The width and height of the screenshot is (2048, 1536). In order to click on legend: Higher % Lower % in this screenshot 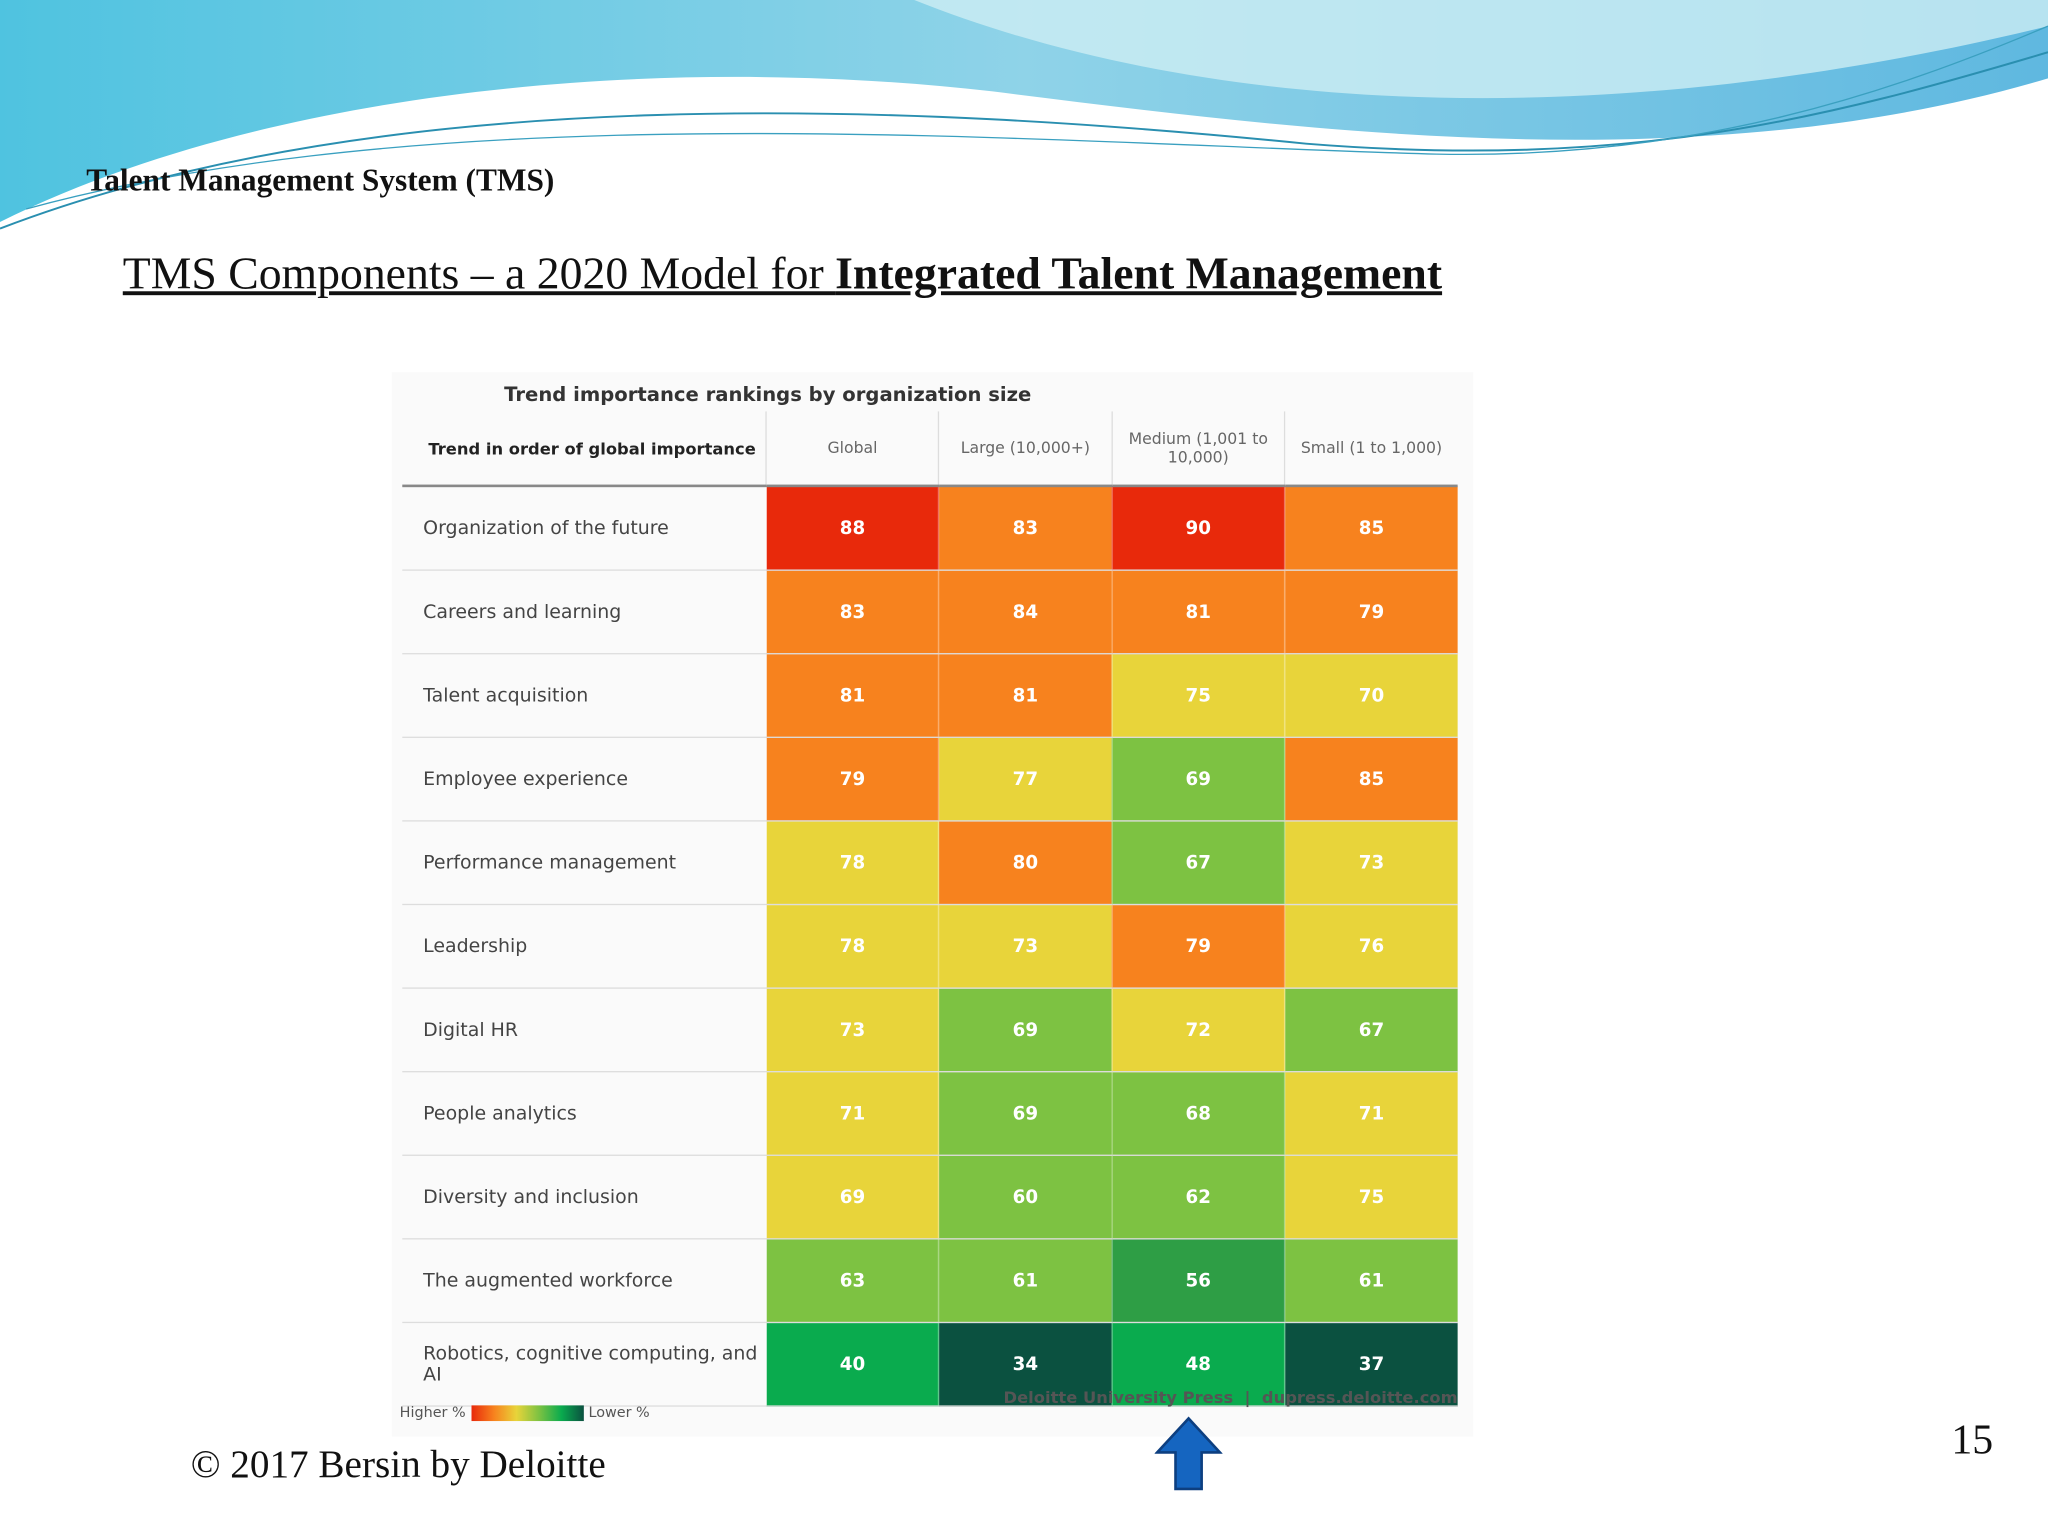, I will do `click(525, 1412)`.